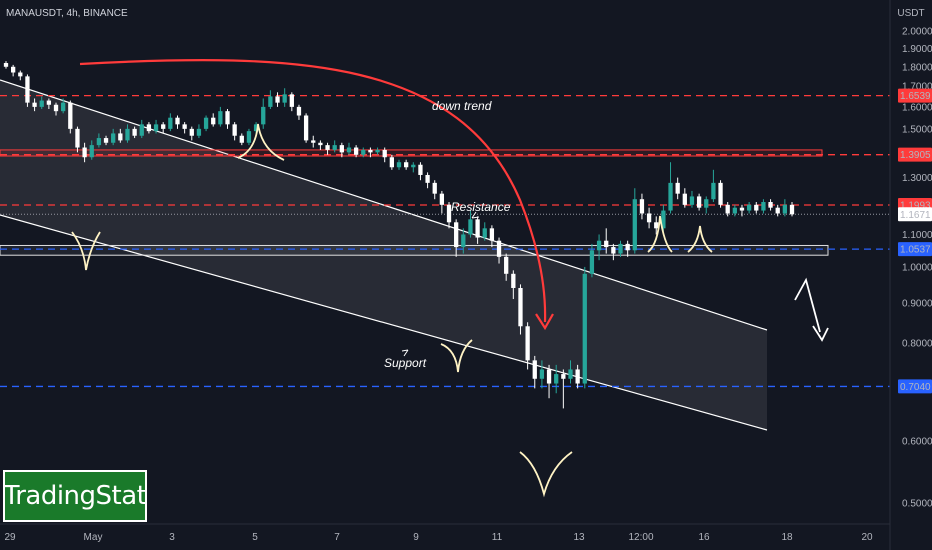  Describe the element at coordinates (462, 106) in the screenshot. I see `annotation-down-trend: down trend` at that location.